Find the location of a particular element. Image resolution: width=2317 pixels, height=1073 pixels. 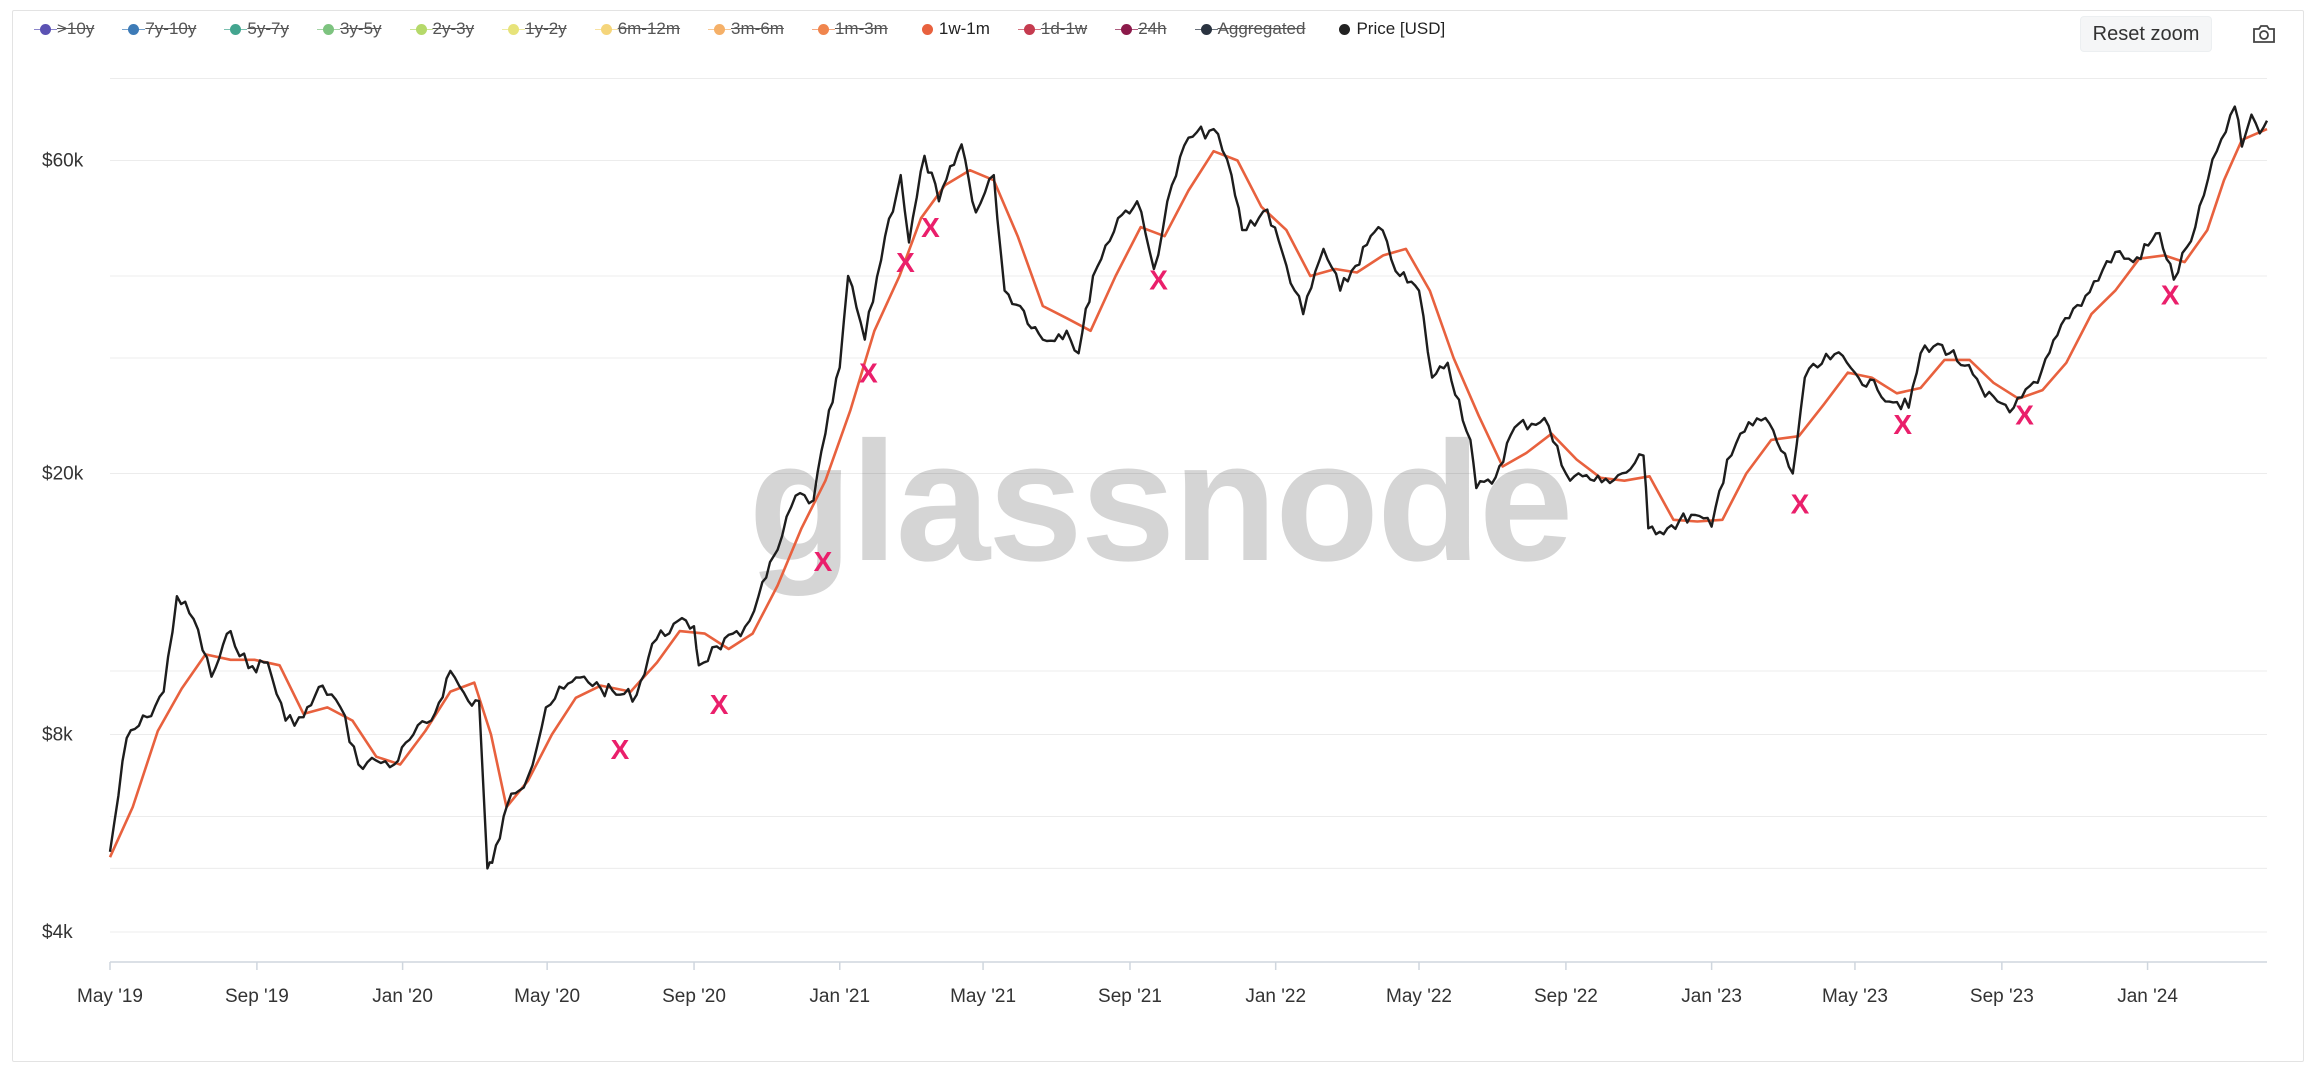

legend-item-8: 1m-3m is located at coordinates (849, 29).